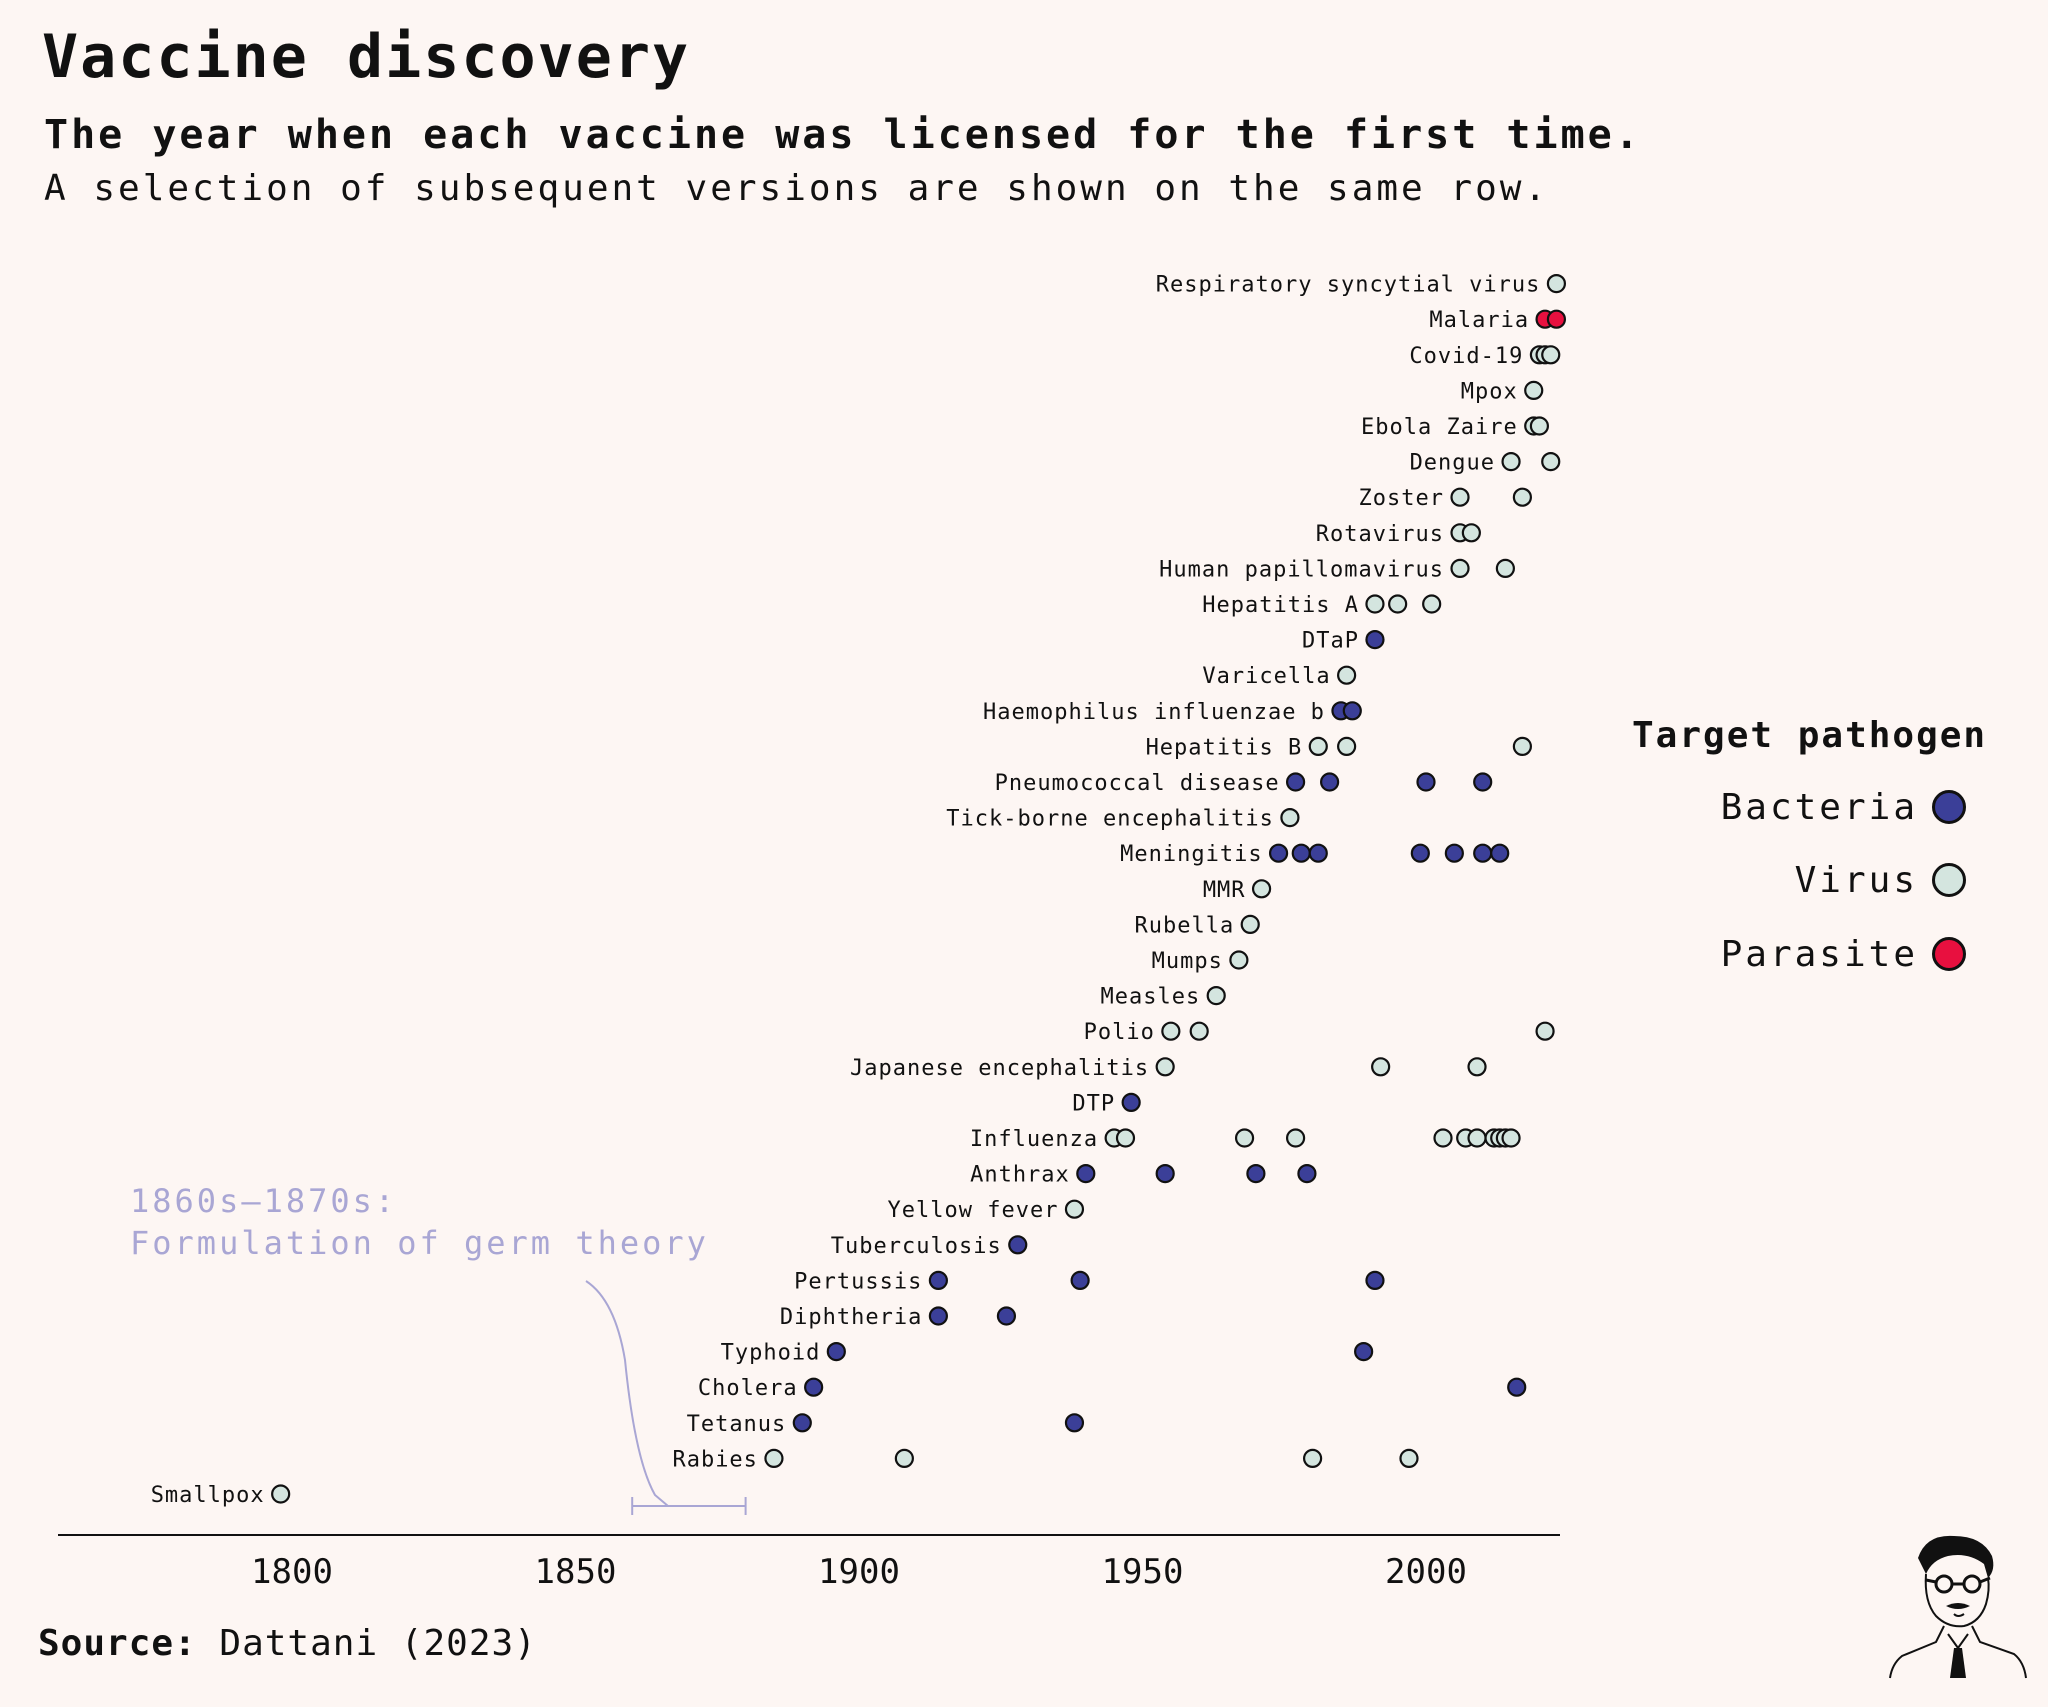 Image resolution: width=2048 pixels, height=1707 pixels. Describe the element at coordinates (419, 1222) in the screenshot. I see `germ-theory-annotation: 1860s–1870s: Formulation of germ theory` at that location.